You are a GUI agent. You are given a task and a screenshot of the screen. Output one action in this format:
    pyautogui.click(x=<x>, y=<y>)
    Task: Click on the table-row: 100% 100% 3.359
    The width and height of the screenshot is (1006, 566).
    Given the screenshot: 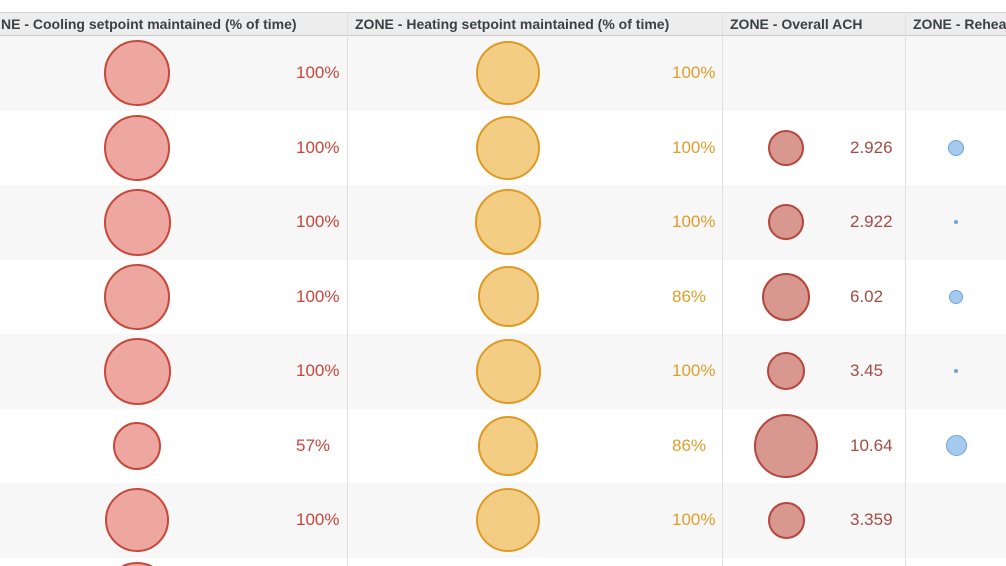 What is the action you would take?
    pyautogui.click(x=503, y=520)
    